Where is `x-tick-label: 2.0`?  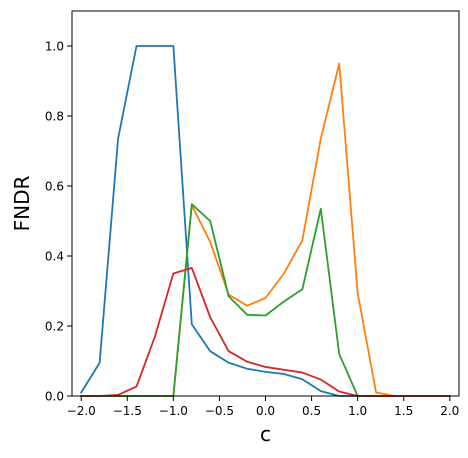
x-tick-label: 2.0 is located at coordinates (449, 411).